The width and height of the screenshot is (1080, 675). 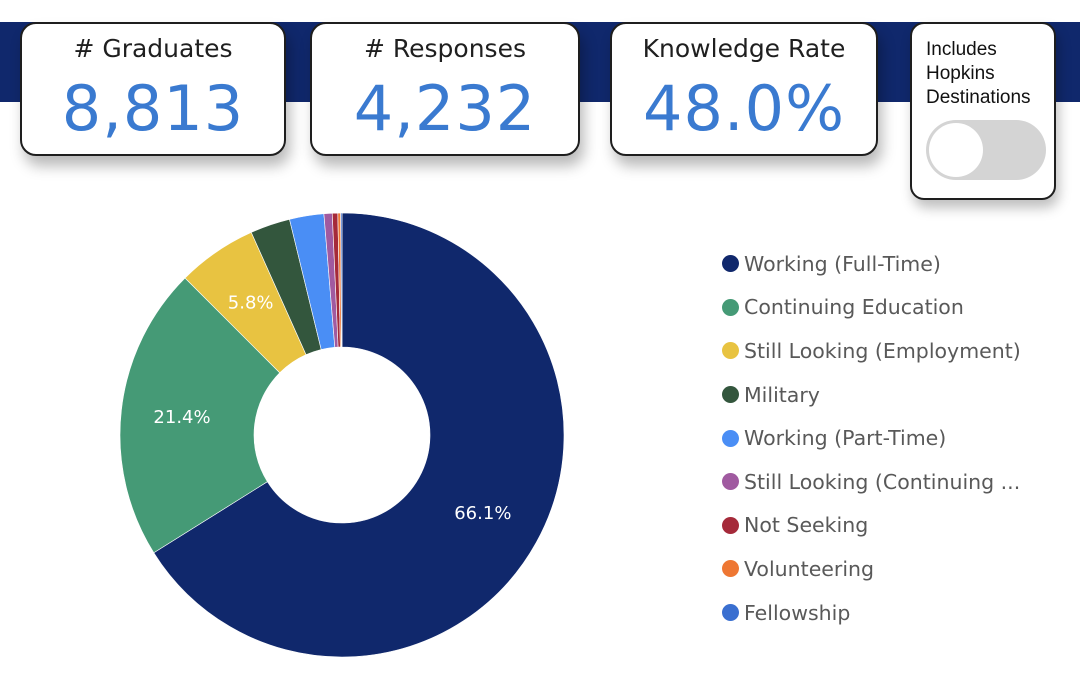 I want to click on legend-item: Still Looking (Employment), so click(x=892, y=351).